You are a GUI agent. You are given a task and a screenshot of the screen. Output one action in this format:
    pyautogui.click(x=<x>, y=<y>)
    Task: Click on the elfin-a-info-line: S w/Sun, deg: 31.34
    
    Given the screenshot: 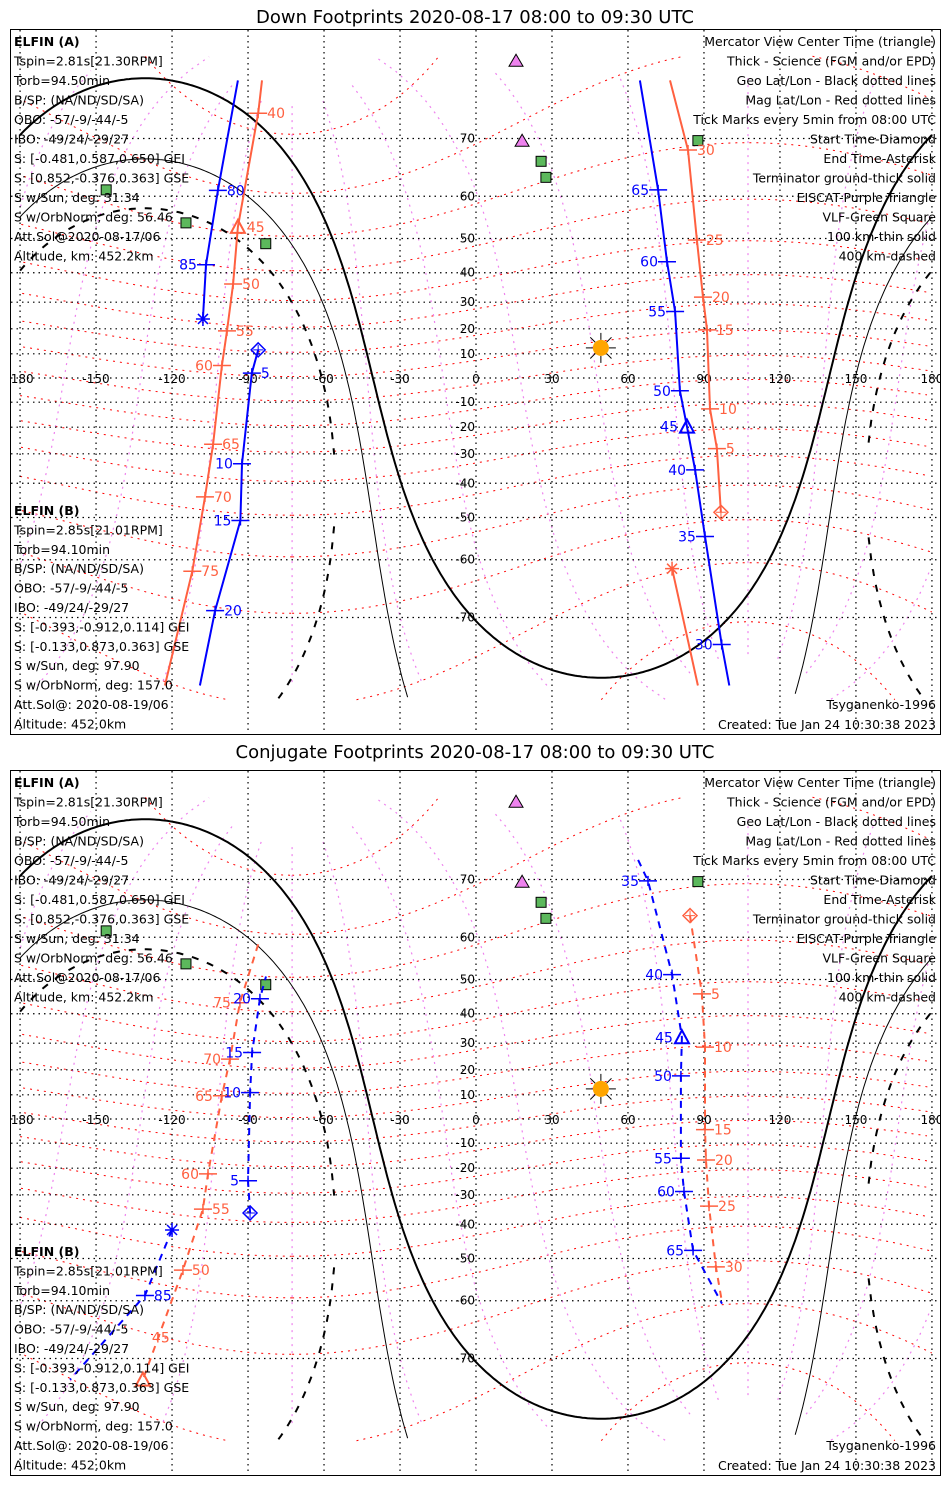 What is the action you would take?
    pyautogui.click(x=77, y=197)
    